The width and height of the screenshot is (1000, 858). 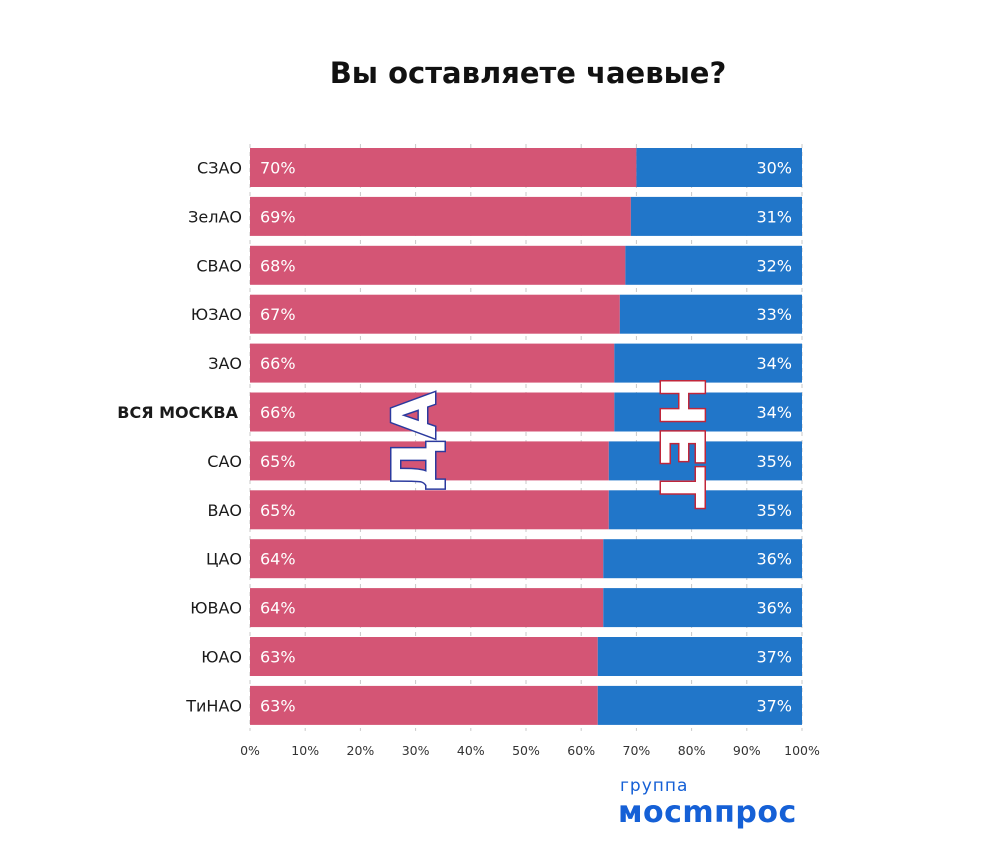 What do you see at coordinates (416, 750) in the screenshot?
I see `x-tick-label: 30%` at bounding box center [416, 750].